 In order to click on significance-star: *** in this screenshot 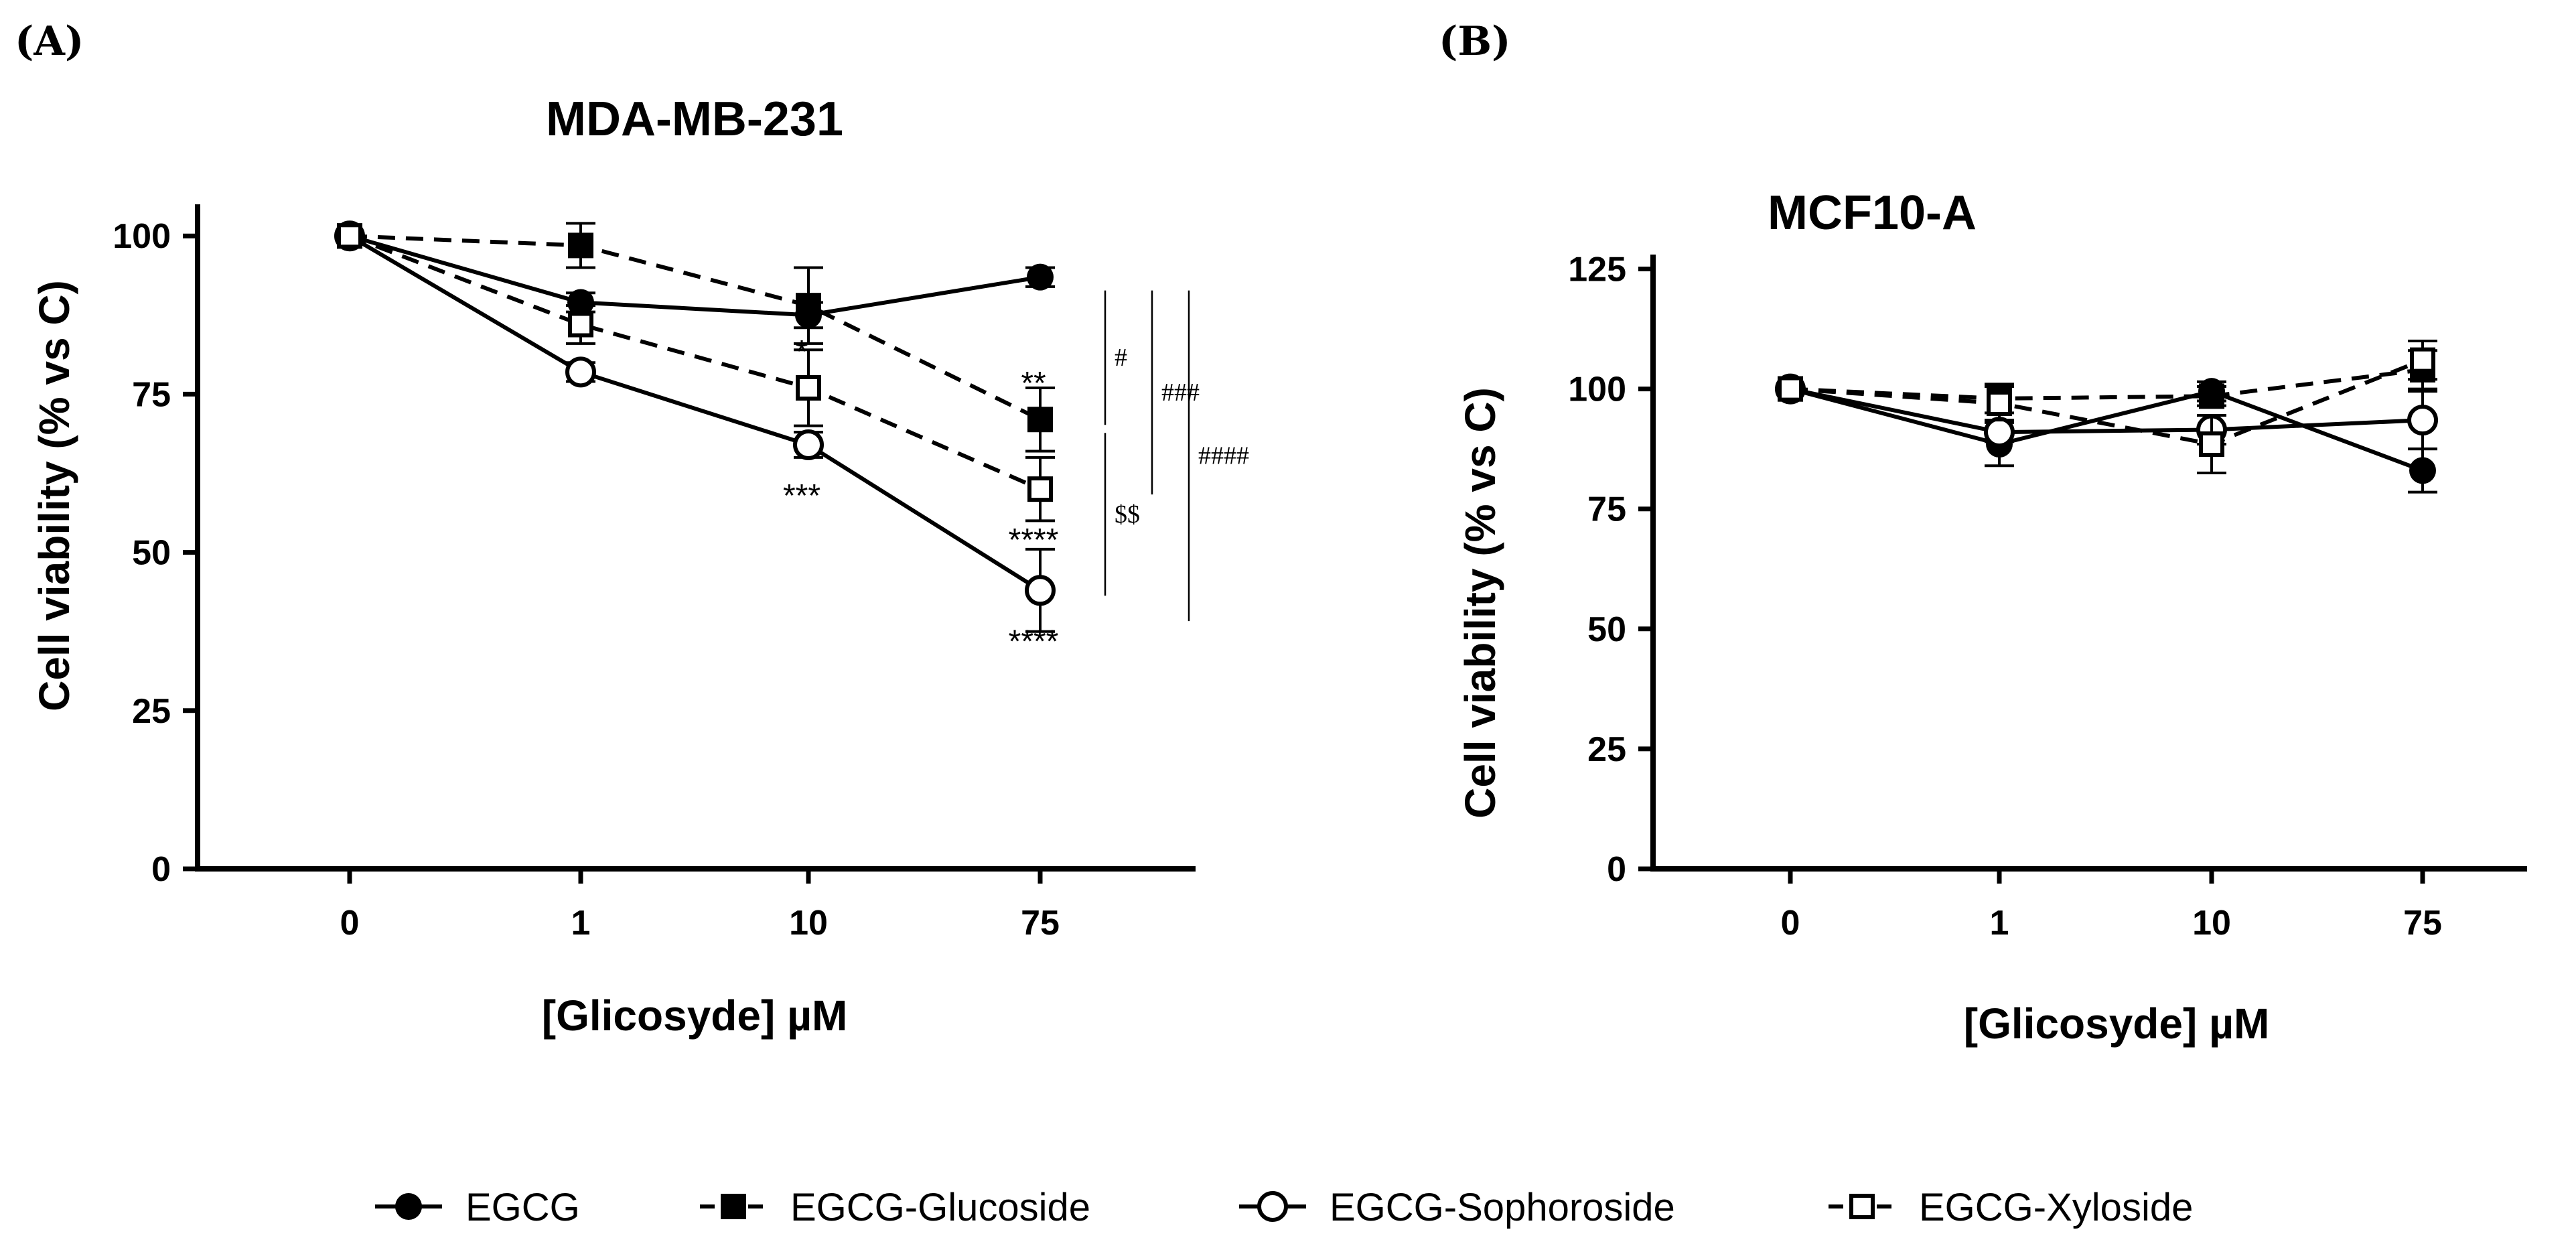, I will do `click(801, 496)`.